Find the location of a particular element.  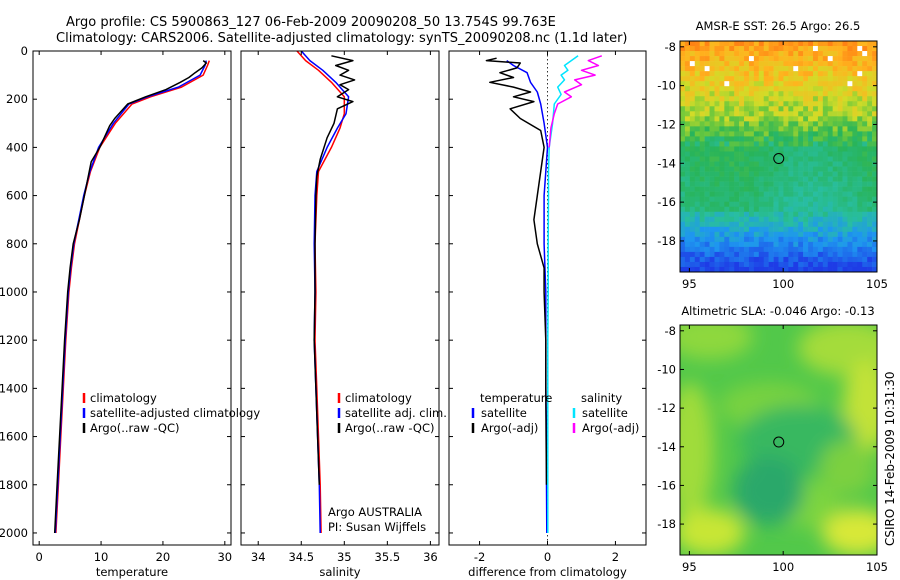

legend-label: Argo(..raw -QC) is located at coordinates (135, 428).